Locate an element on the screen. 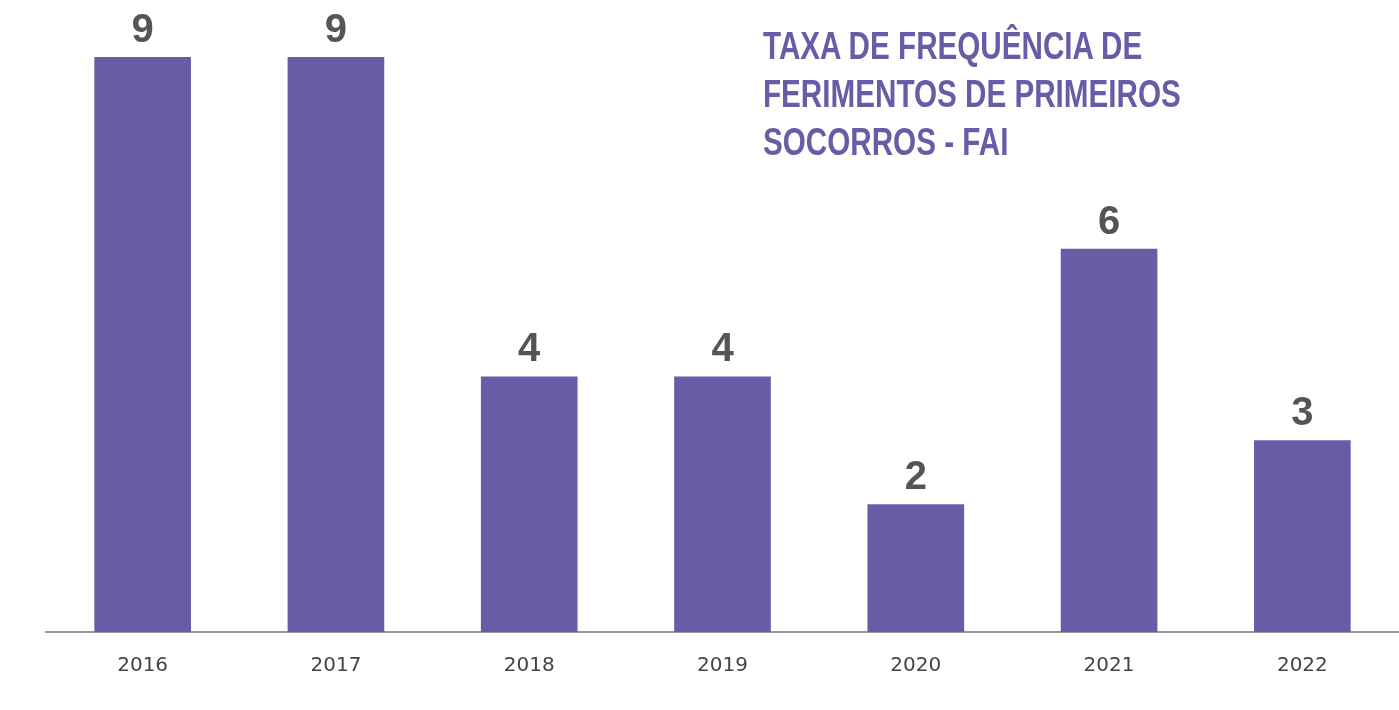 This screenshot has height=710, width=1399. x-tick-label: 2016 is located at coordinates (143, 664).